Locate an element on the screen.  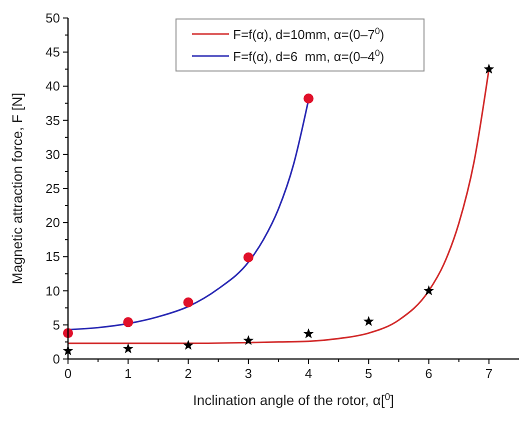
x-tick-label: 1 is located at coordinates (128, 373).